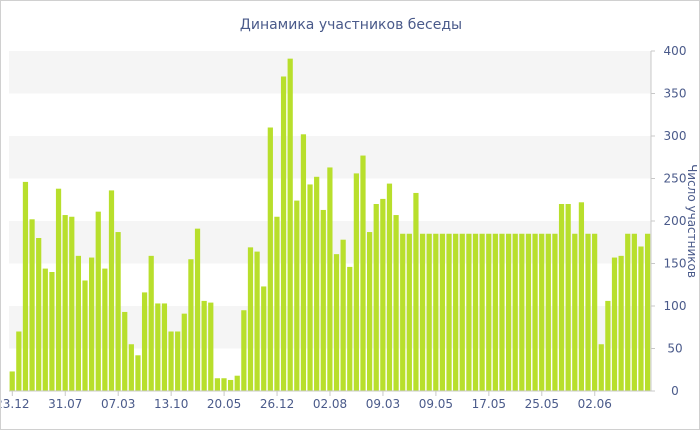 The height and width of the screenshot is (430, 700). What do you see at coordinates (118, 404) in the screenshot?
I see `x-tick-label: 07.03` at bounding box center [118, 404].